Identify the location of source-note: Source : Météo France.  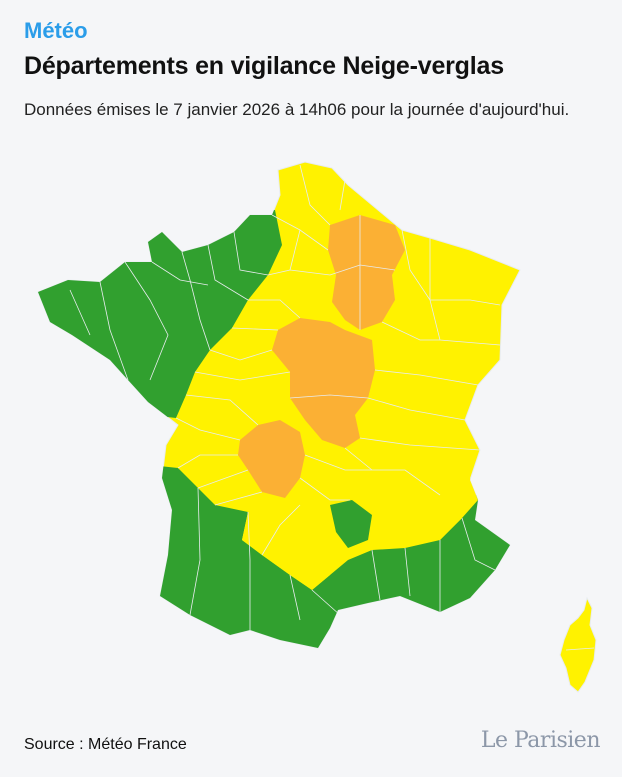
(105, 744).